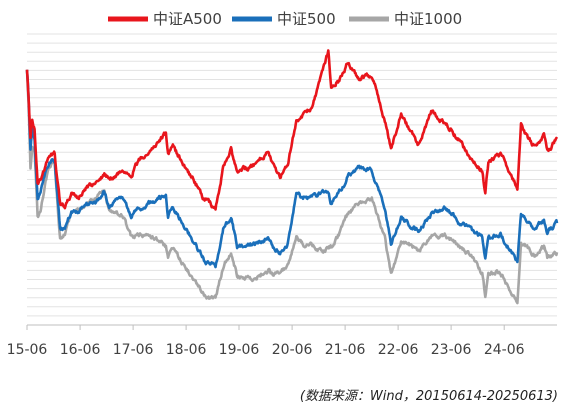  Describe the element at coordinates (187, 19) in the screenshot. I see `legend-label-csi-a500: 中证A500` at that location.